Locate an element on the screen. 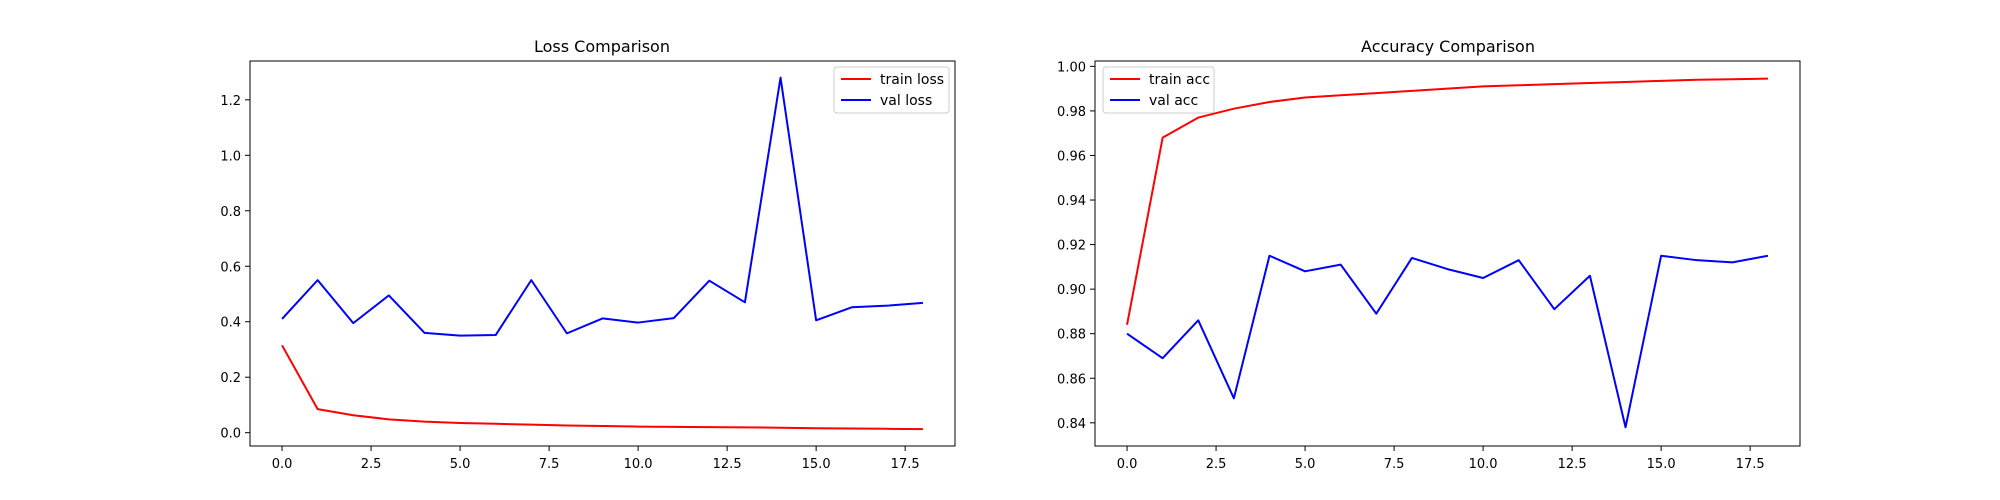  legend-label-val-acc: val acc is located at coordinates (1173, 101).